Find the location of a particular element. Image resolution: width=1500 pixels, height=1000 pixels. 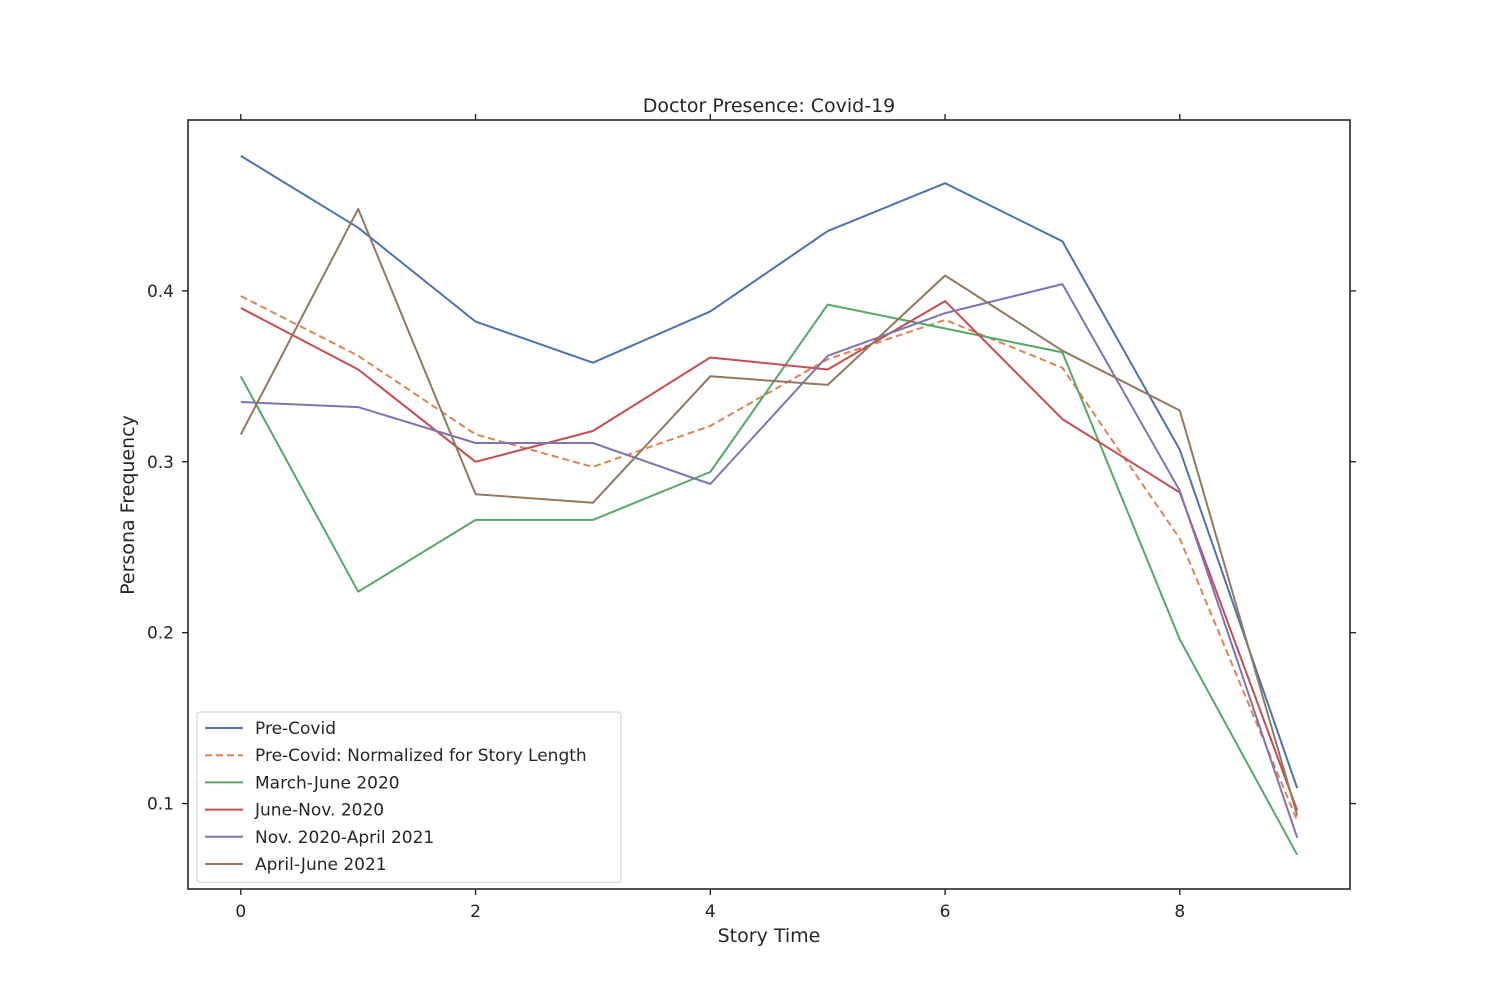

legend-label: June-Nov. 2020 is located at coordinates (319, 811).